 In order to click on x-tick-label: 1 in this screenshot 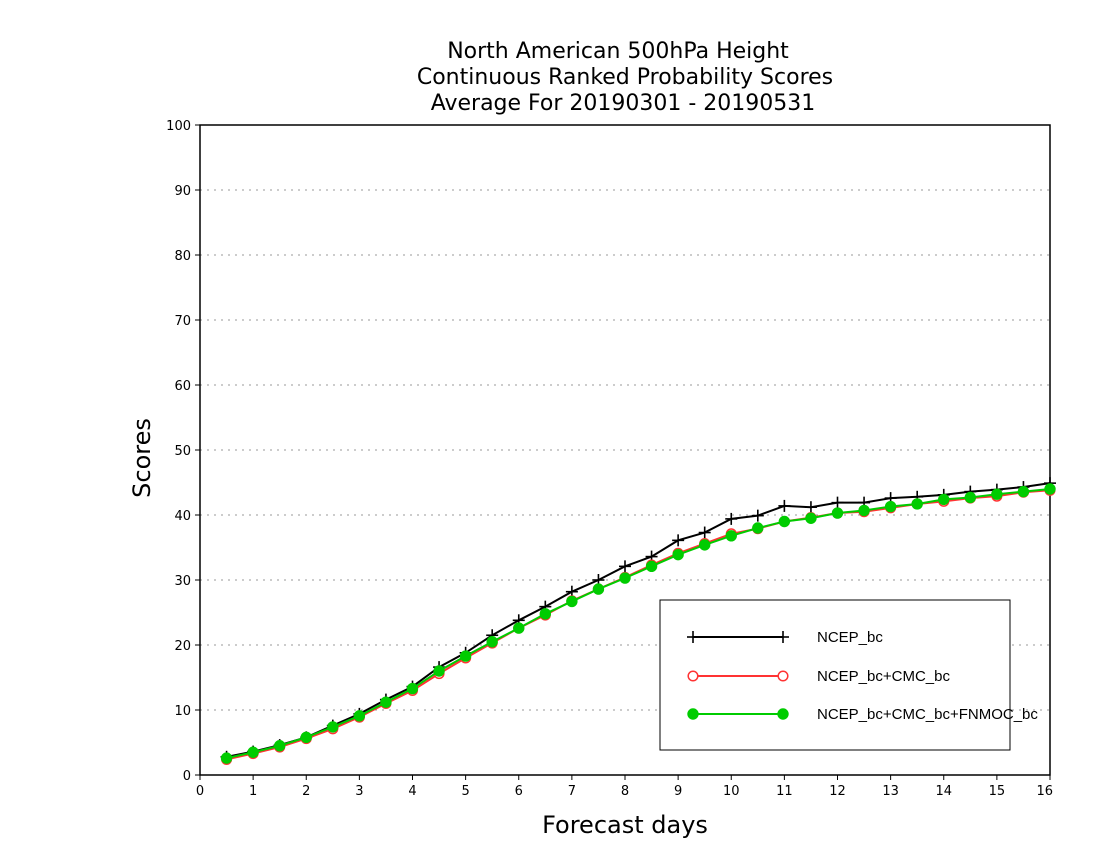, I will do `click(253, 791)`.